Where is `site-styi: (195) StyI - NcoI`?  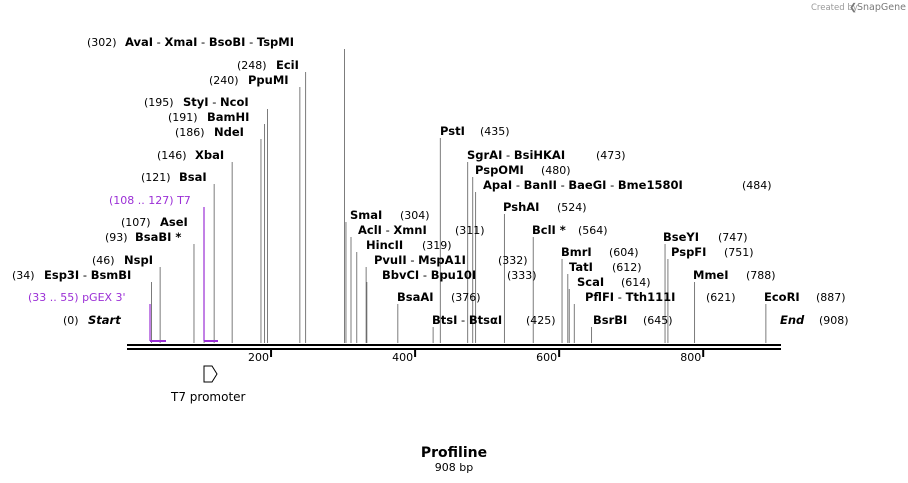
site-styi: (195) StyI - NcoI is located at coordinates (196, 102).